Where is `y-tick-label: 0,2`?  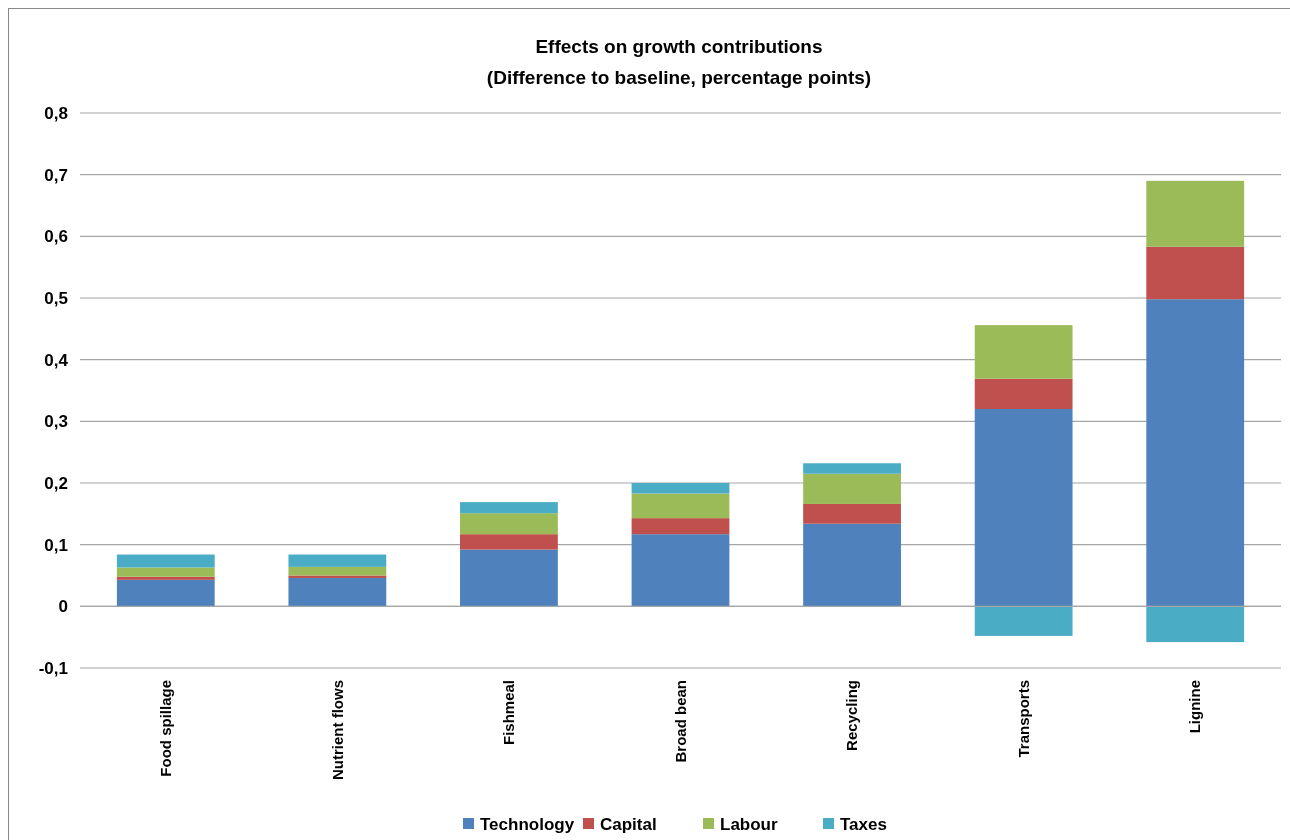 y-tick-label: 0,2 is located at coordinates (56, 483).